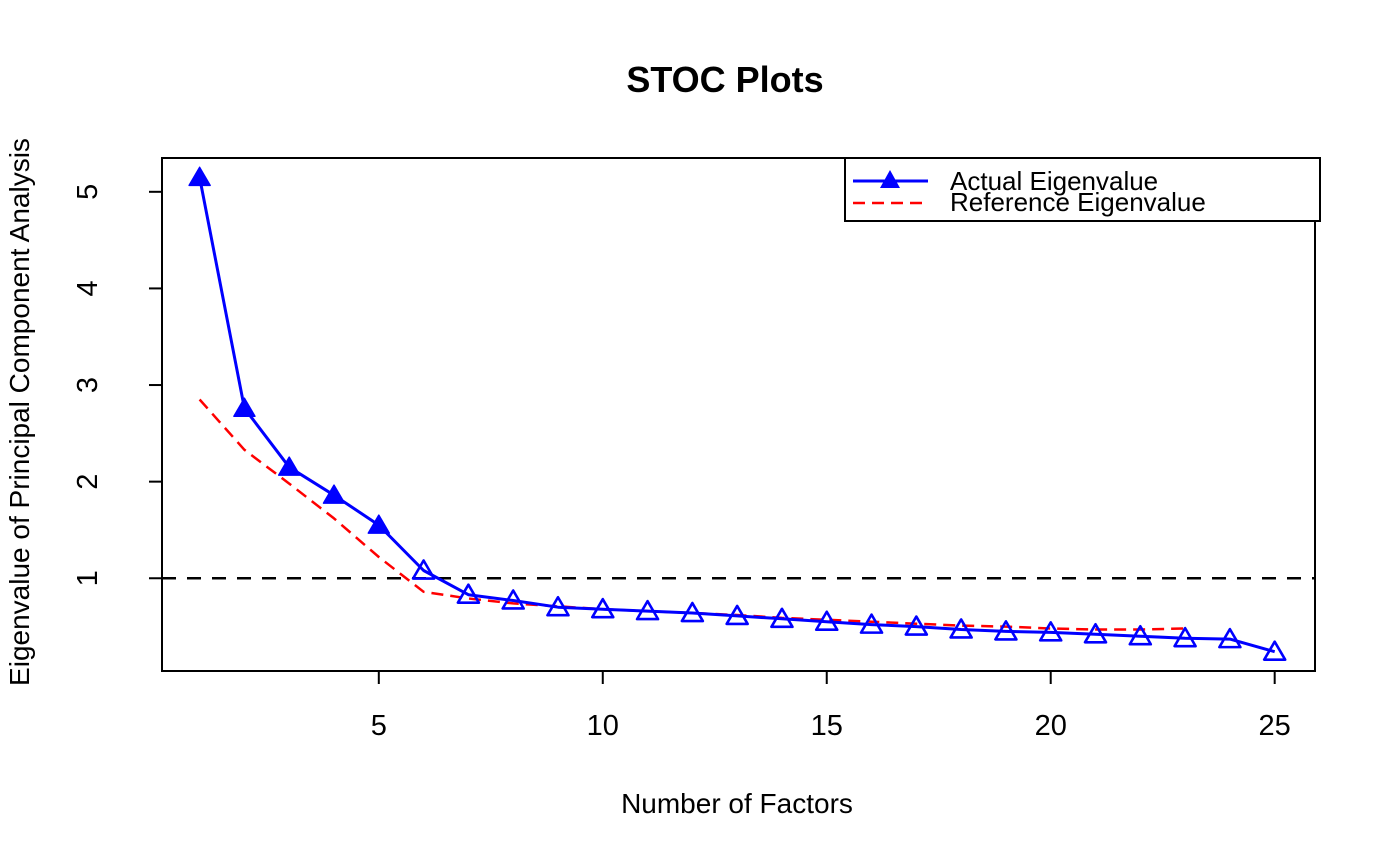 The height and width of the screenshot is (866, 1400). Describe the element at coordinates (737, 803) in the screenshot. I see `x-axis-title: Number of Factors` at that location.